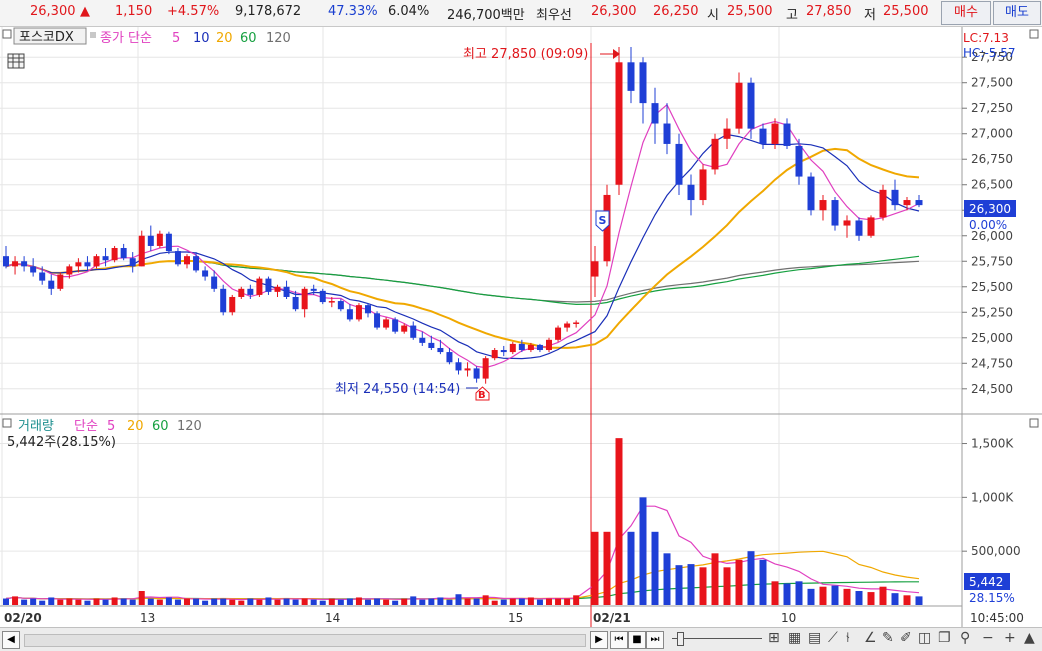  Describe the element at coordinates (11, 640) in the screenshot. I see `scroll-left-button: ◀` at that location.